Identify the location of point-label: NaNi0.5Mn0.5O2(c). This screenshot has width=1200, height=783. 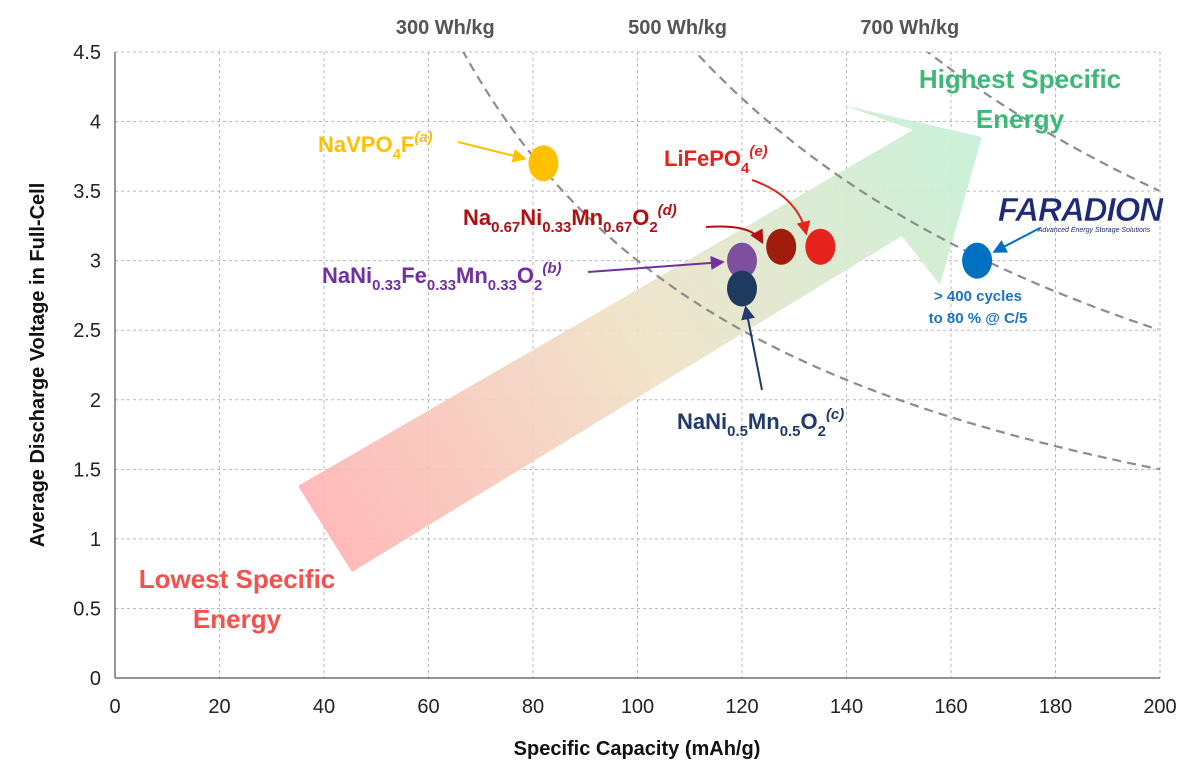
(760, 423).